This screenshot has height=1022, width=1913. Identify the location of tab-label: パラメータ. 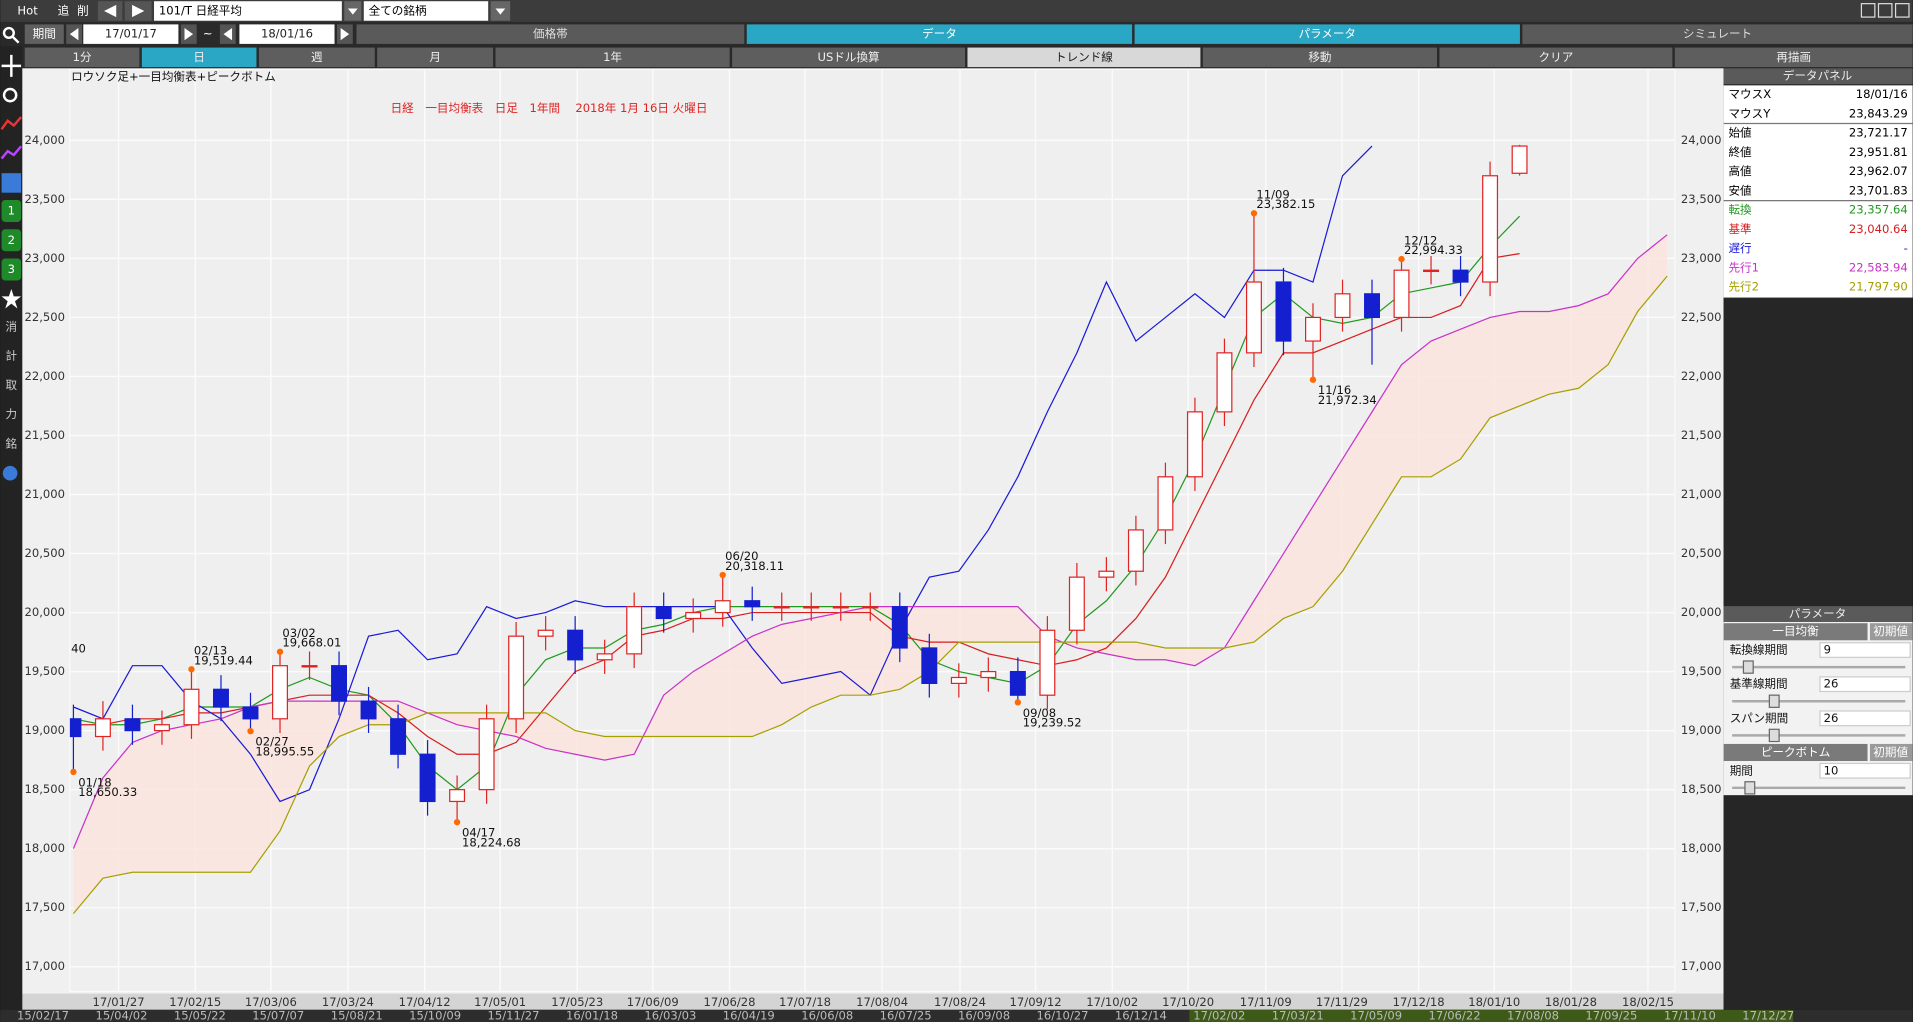
(1327, 34).